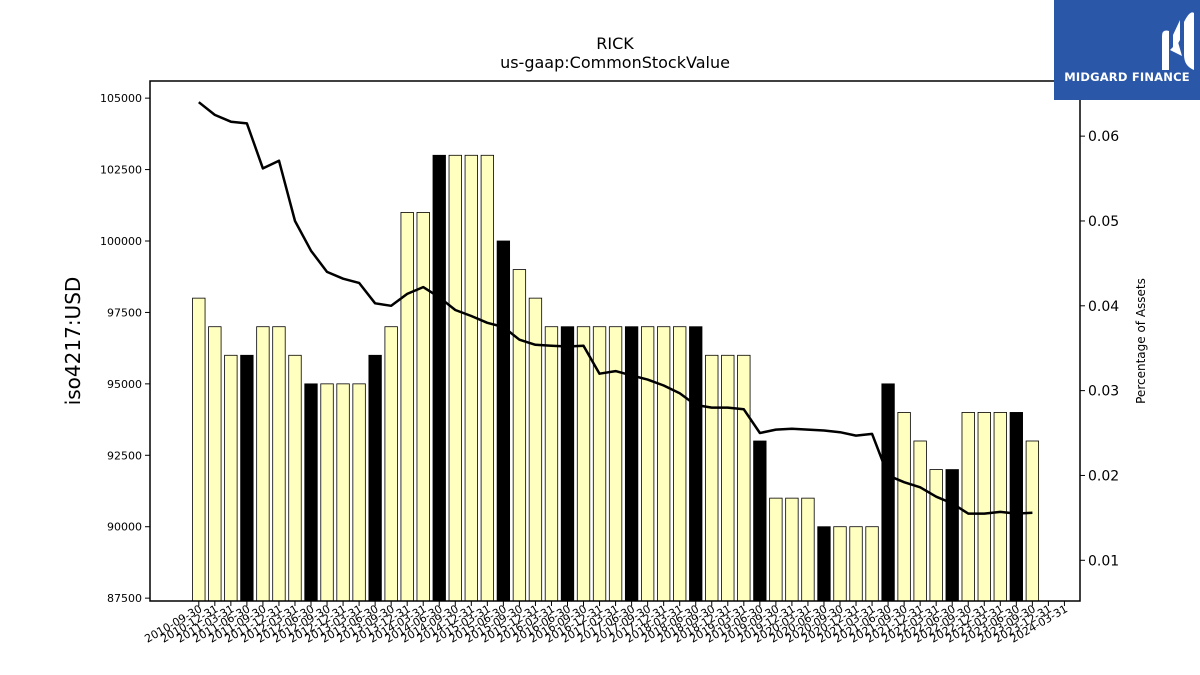 The width and height of the screenshot is (1200, 675). I want to click on y2-tick-label: 0.01, so click(1103, 561).